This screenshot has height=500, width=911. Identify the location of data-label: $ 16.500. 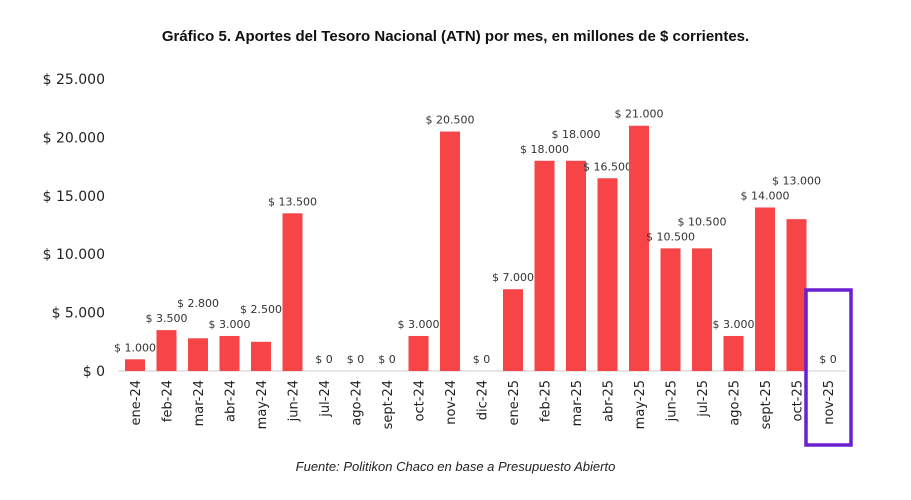
(607, 166).